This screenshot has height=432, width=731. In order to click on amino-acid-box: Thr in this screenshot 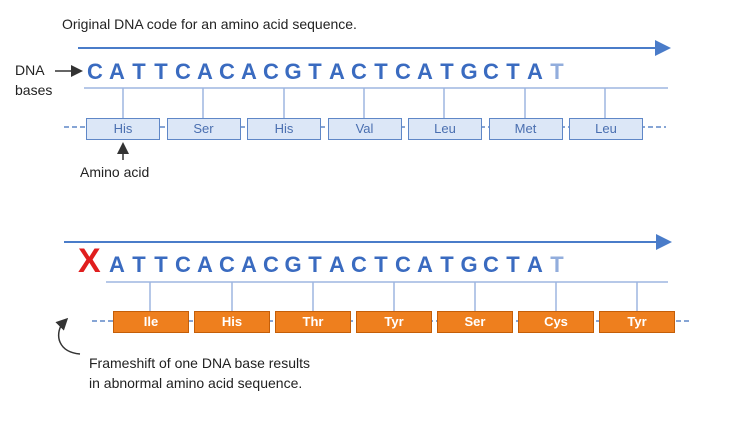, I will do `click(313, 322)`.